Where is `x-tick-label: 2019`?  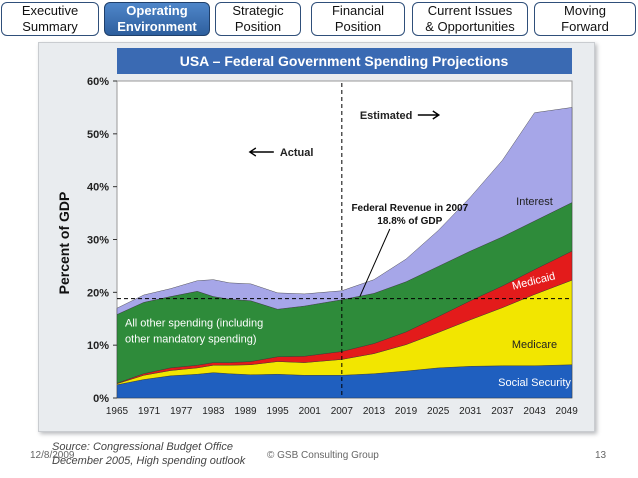
x-tick-label: 2019 is located at coordinates (406, 411).